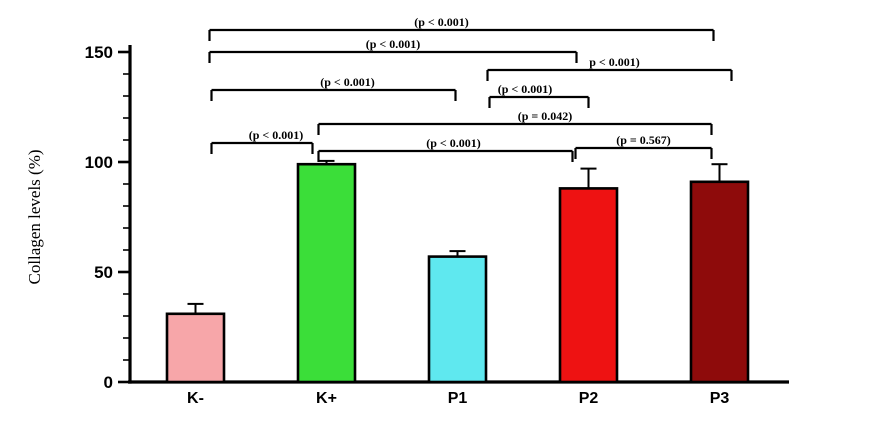 The width and height of the screenshot is (875, 428). What do you see at coordinates (588, 285) in the screenshot?
I see `bar-P2` at bounding box center [588, 285].